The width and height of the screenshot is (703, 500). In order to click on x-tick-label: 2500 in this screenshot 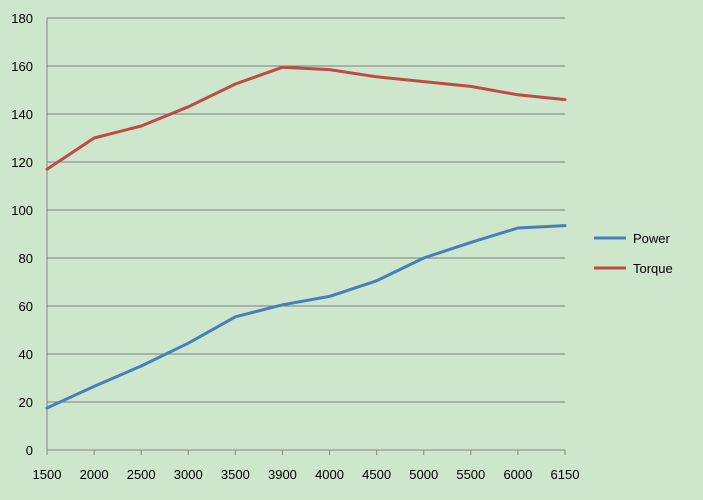, I will do `click(141, 474)`.